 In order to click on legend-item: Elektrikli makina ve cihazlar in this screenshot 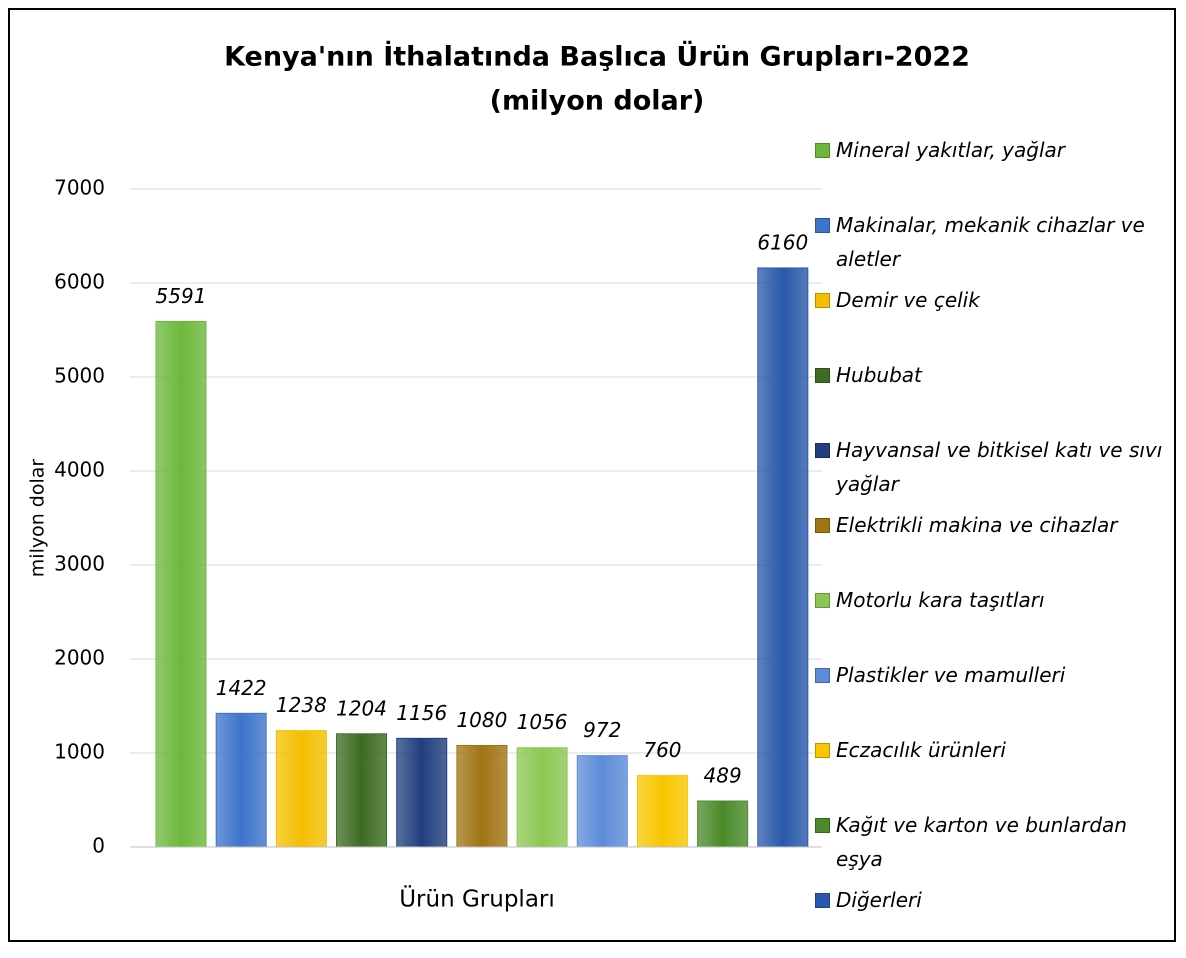, I will do `click(995, 545)`.